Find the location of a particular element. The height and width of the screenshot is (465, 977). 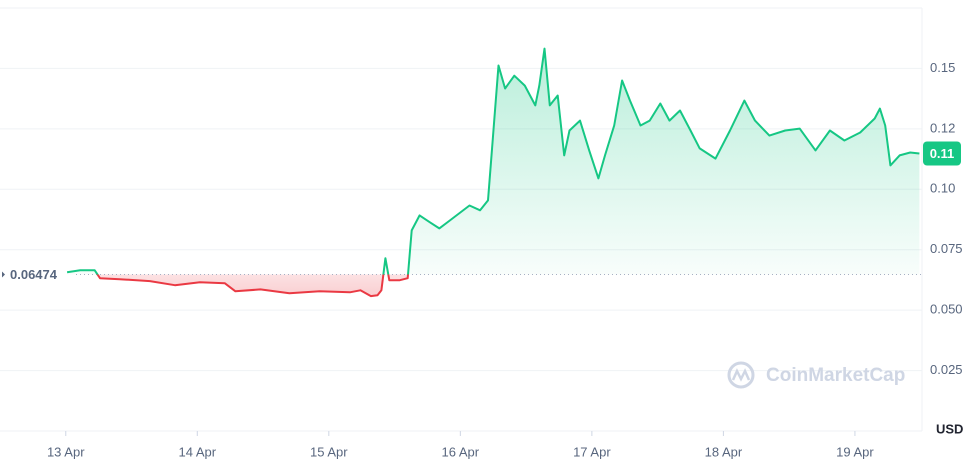

current-label: 0.11 is located at coordinates (942, 153).